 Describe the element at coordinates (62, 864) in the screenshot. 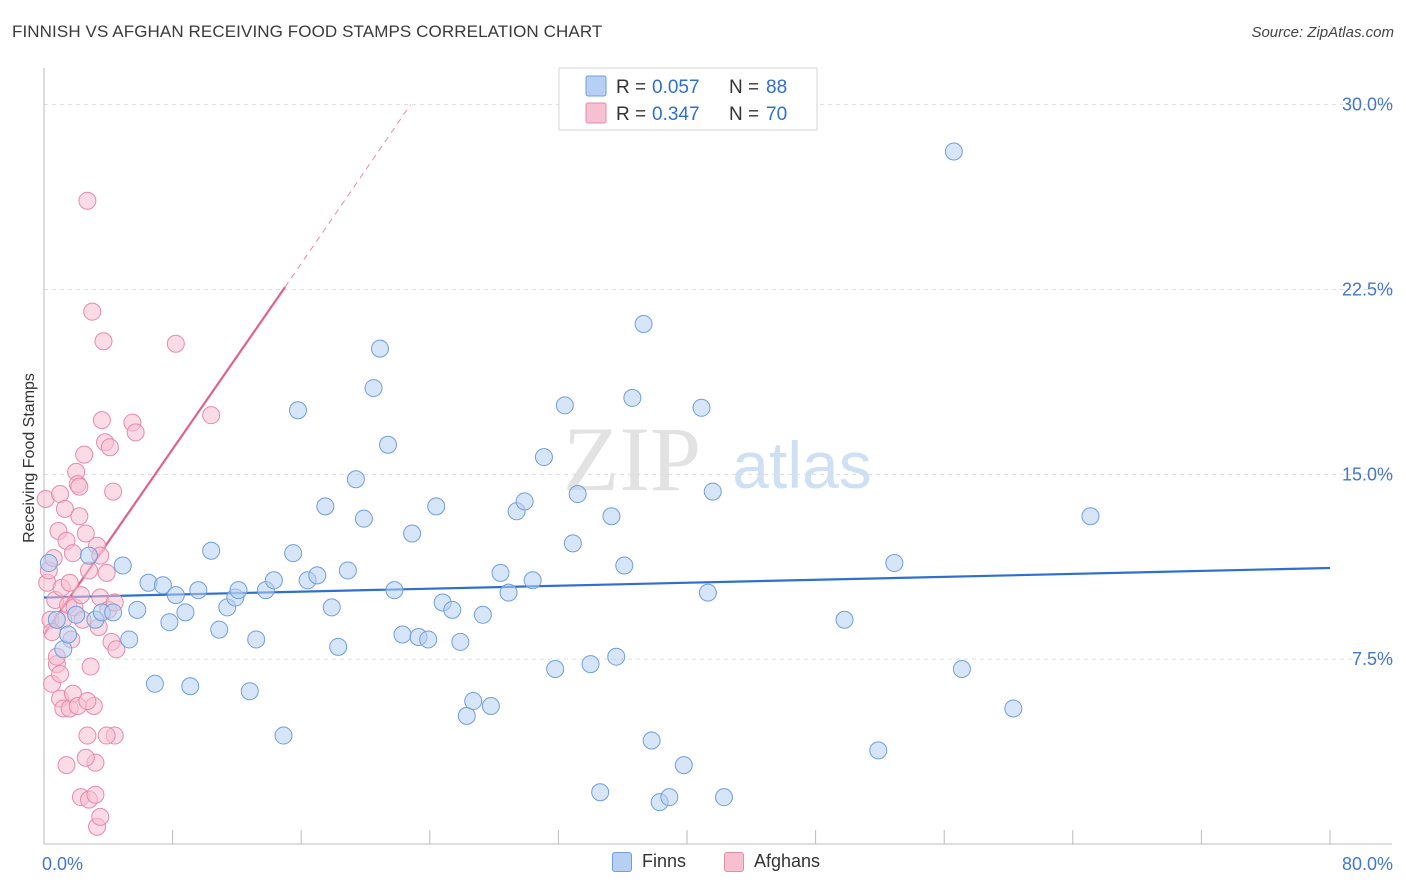

I see `x-tick-label-min: 0.0%` at that location.